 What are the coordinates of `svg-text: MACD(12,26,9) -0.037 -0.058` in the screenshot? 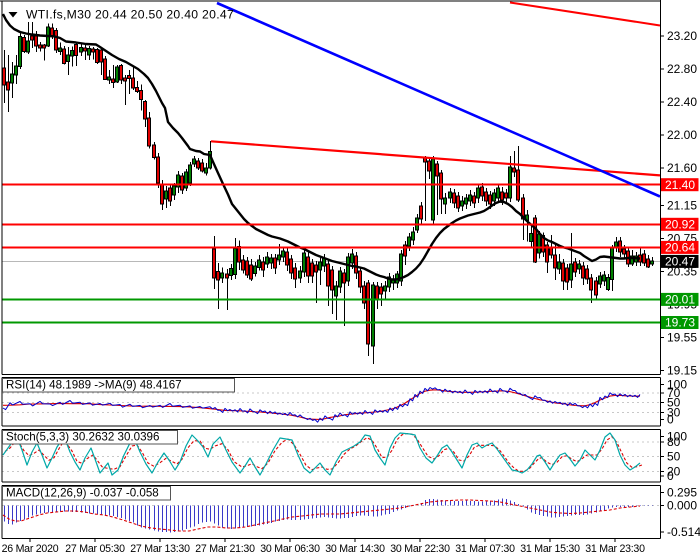 It's located at (82, 493).